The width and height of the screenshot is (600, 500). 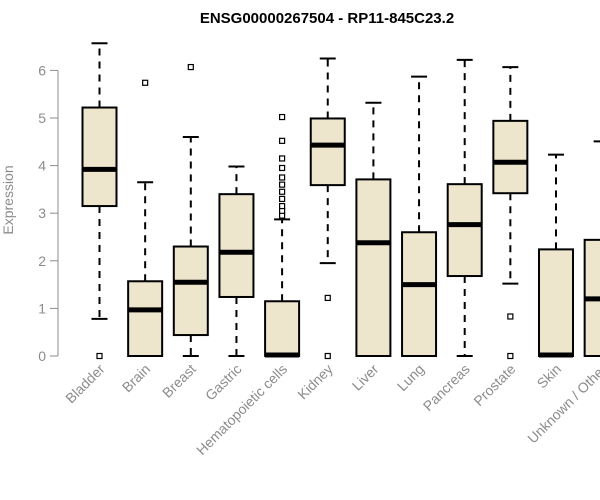 What do you see at coordinates (42, 166) in the screenshot?
I see `y-tick-label: 4` at bounding box center [42, 166].